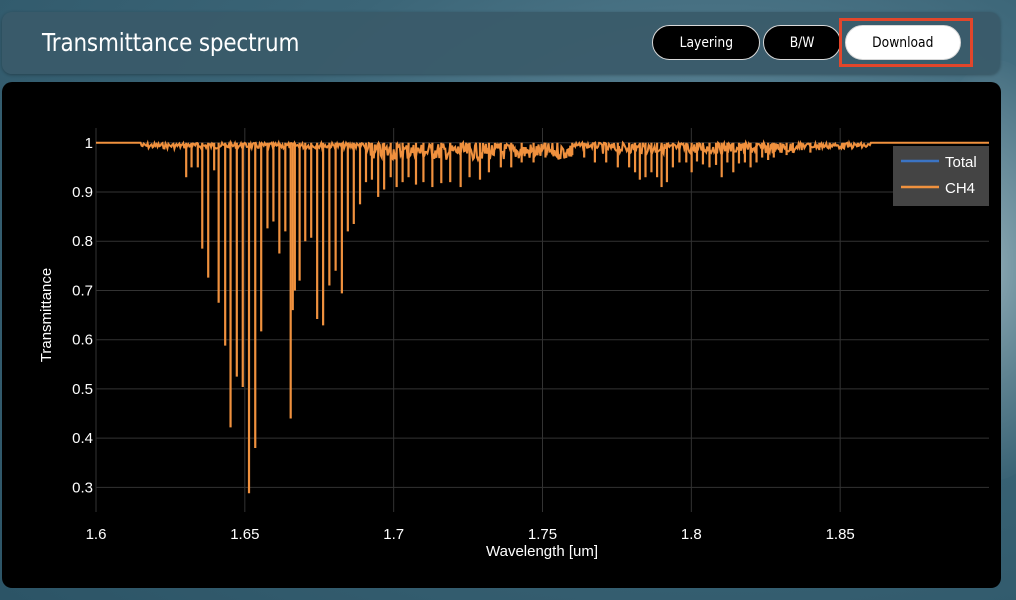  I want to click on x-axis-label: Wavelength [um], so click(542, 551).